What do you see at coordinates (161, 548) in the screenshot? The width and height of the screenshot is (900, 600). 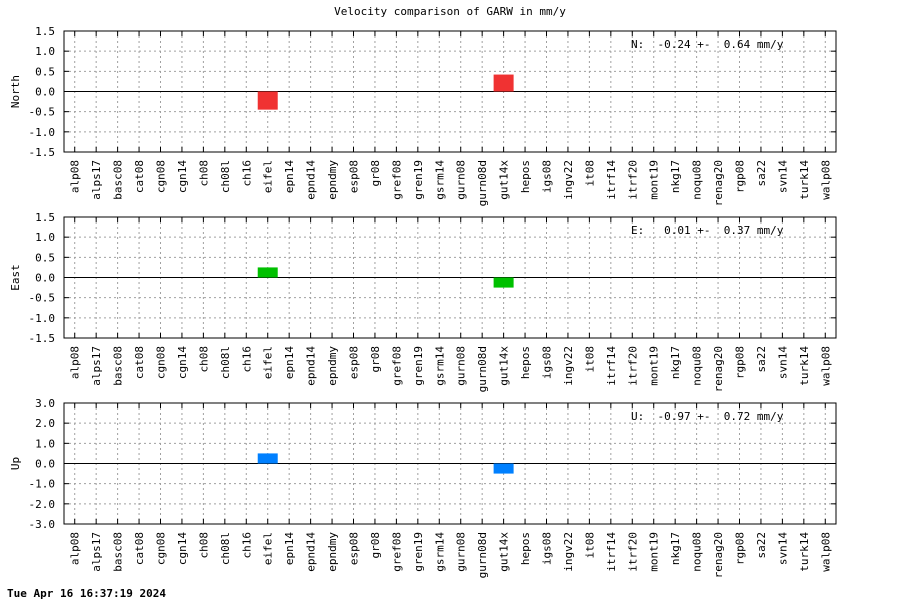 I see `category-label: cgn08` at bounding box center [161, 548].